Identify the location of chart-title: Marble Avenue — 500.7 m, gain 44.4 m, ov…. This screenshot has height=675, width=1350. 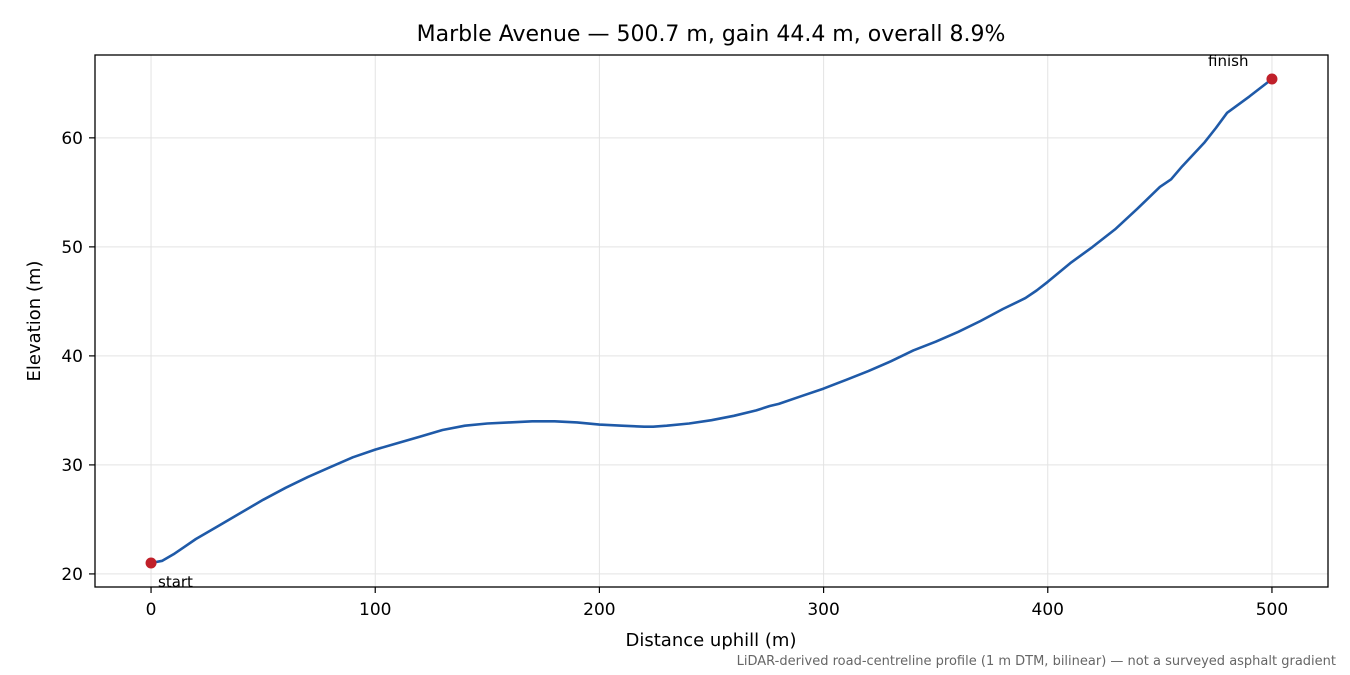
(711, 34).